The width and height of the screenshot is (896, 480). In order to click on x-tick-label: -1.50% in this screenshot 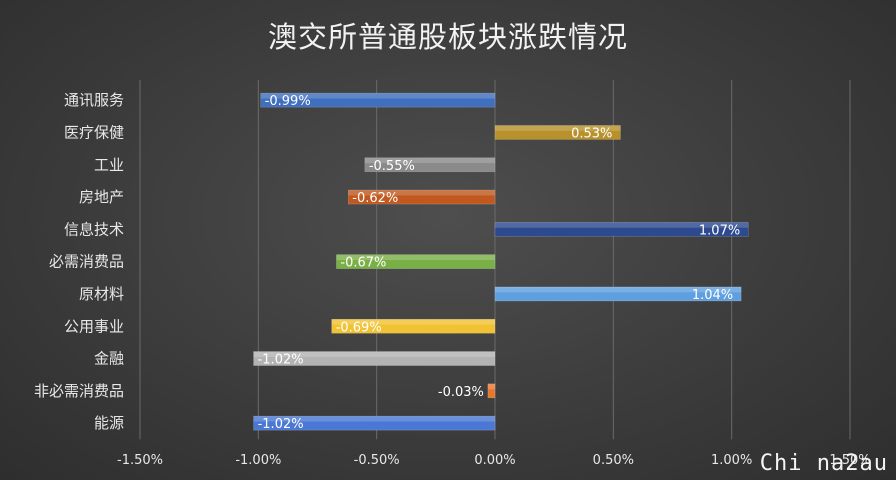, I will do `click(140, 460)`.